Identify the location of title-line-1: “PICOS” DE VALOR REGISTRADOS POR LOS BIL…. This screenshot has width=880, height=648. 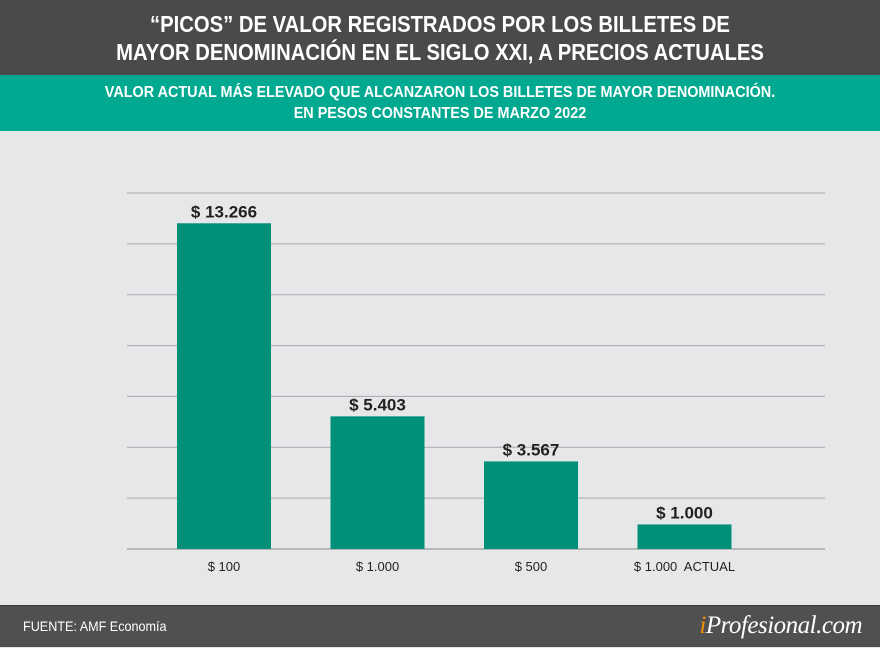
(440, 23).